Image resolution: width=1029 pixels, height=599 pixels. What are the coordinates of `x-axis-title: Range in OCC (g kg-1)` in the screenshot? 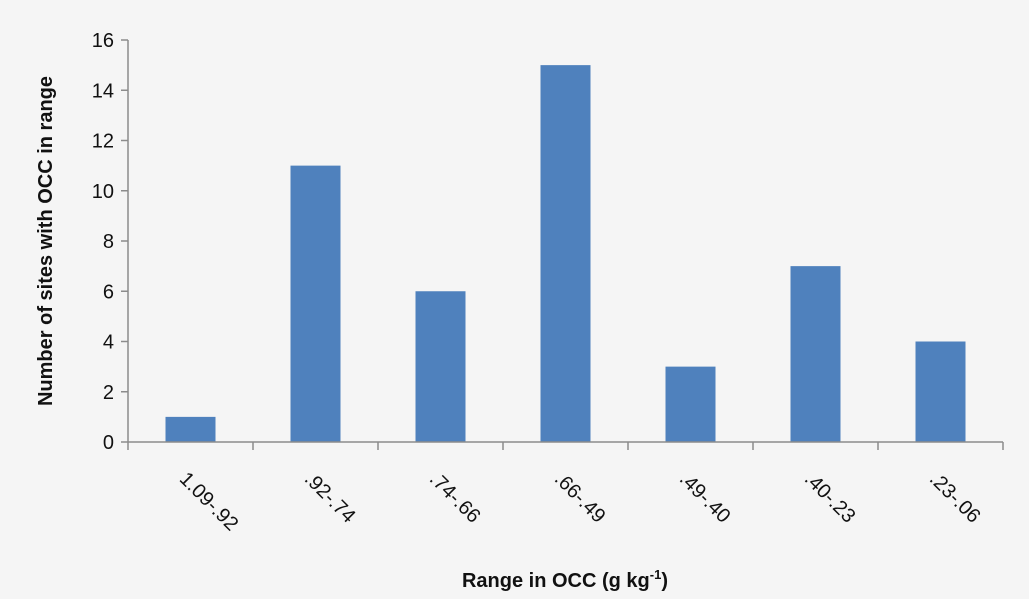 It's located at (565, 579).